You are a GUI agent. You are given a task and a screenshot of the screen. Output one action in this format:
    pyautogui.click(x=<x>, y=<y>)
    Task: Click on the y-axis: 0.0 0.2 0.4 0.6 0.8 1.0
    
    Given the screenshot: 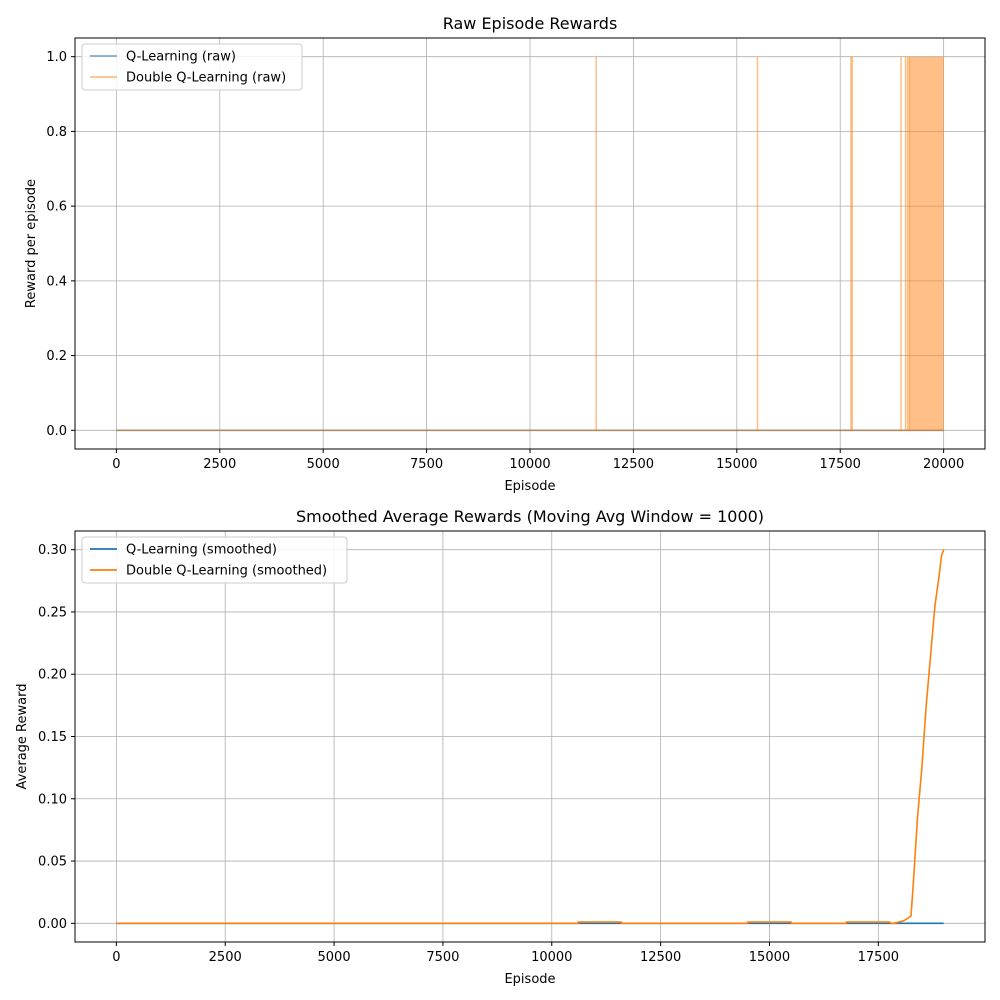 What is the action you would take?
    pyautogui.click(x=60, y=244)
    